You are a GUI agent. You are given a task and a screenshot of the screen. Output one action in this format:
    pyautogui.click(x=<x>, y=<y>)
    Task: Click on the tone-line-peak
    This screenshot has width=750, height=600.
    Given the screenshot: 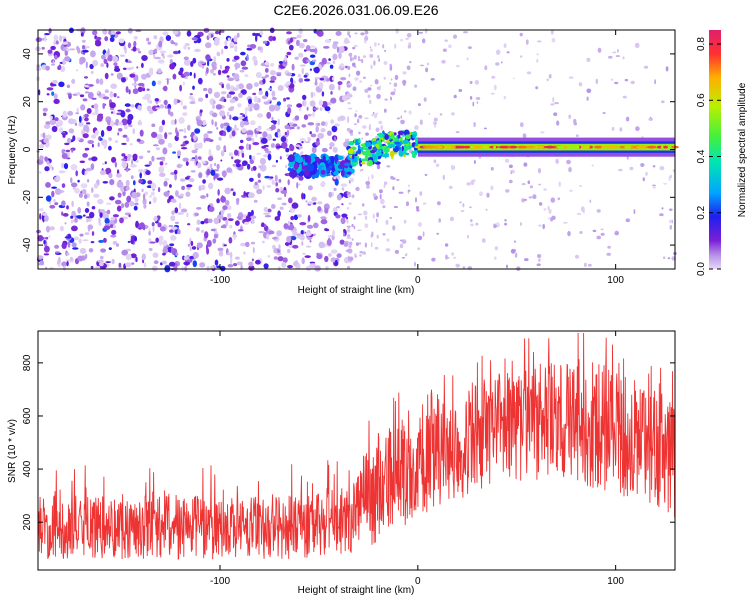 What is the action you would take?
    pyautogui.click(x=614, y=147)
    